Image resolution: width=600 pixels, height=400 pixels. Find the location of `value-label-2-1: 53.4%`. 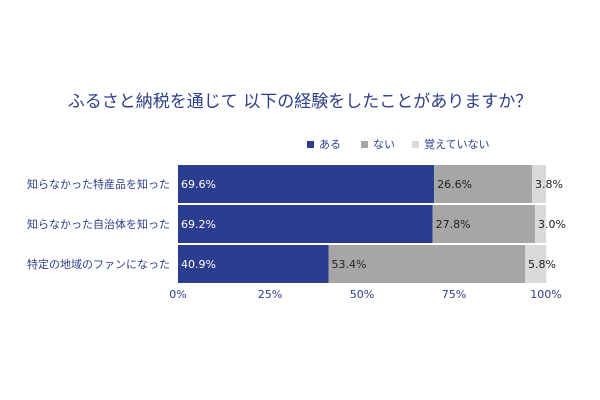

value-label-2-1: 53.4% is located at coordinates (349, 264).